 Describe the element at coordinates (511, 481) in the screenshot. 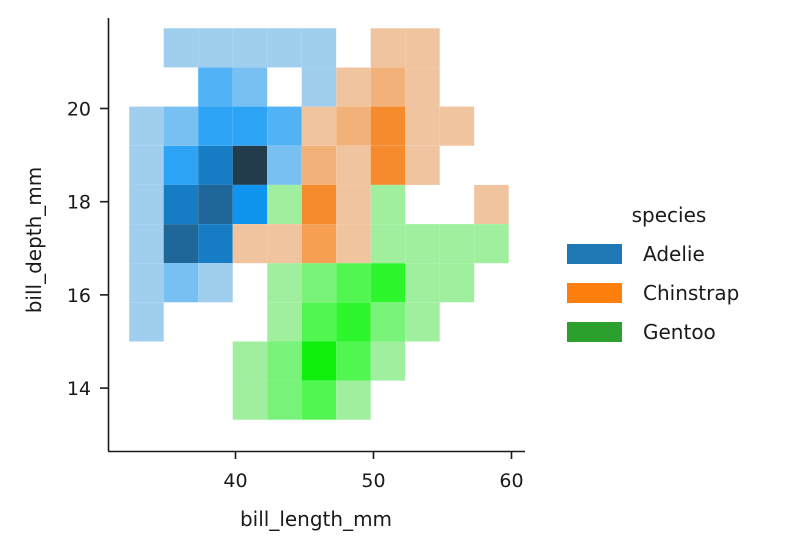

I see `x-tick-label: 60` at that location.